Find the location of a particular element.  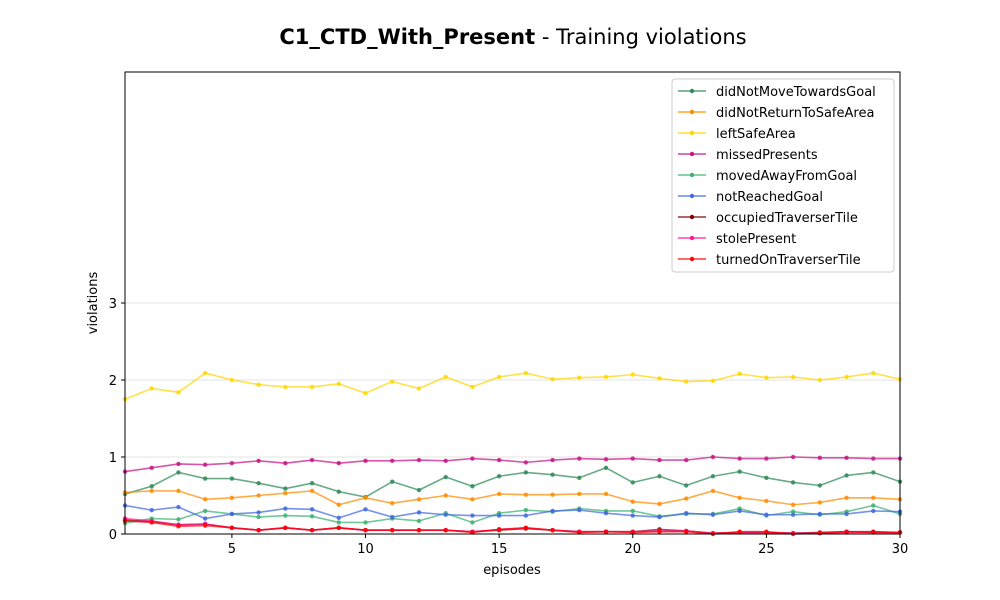

legend-swatch-marker-turnedOnTraverserTile is located at coordinates (692, 259).